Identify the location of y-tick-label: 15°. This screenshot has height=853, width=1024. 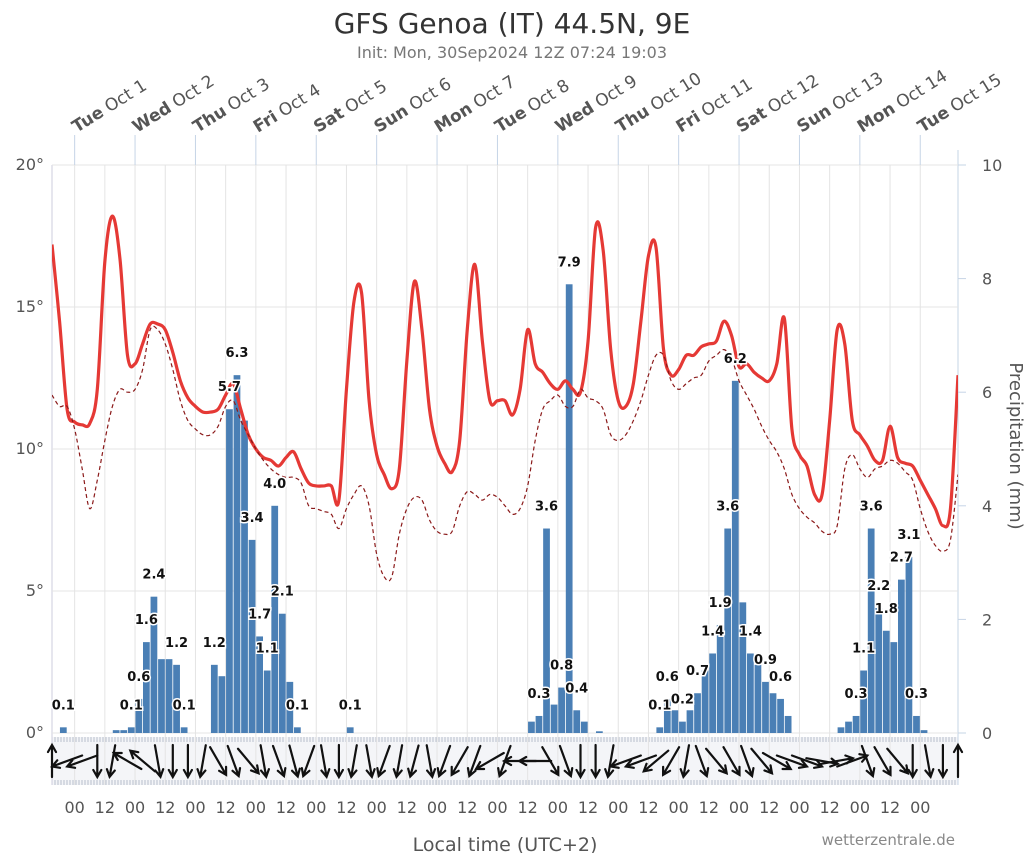
(30, 306).